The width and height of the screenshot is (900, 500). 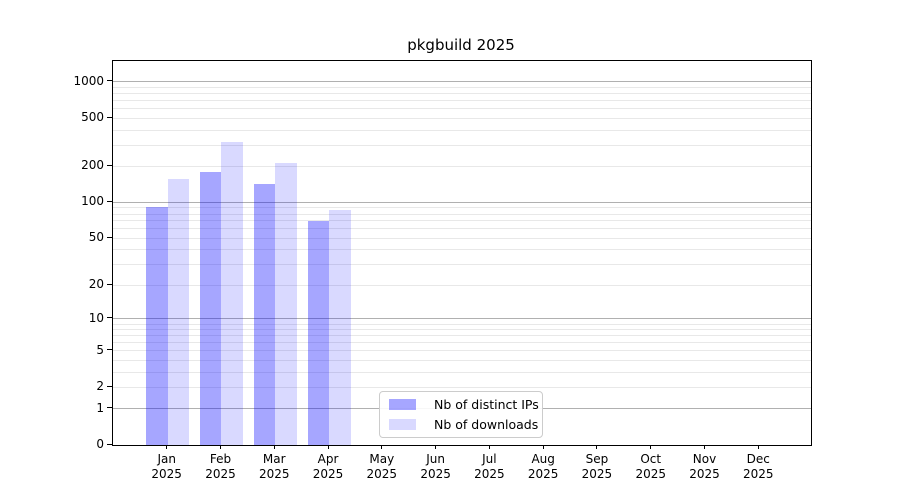 I want to click on y-tick-label: 20, so click(x=96, y=284).